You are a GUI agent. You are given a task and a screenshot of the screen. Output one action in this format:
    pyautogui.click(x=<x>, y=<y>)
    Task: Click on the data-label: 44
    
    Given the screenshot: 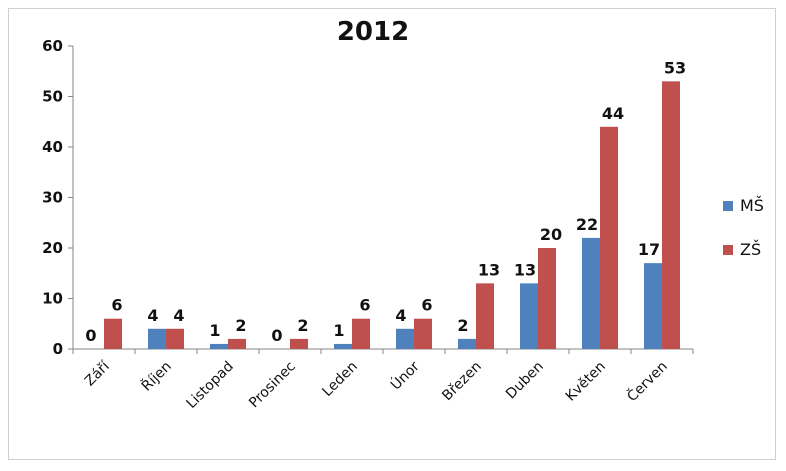 What is the action you would take?
    pyautogui.click(x=613, y=113)
    